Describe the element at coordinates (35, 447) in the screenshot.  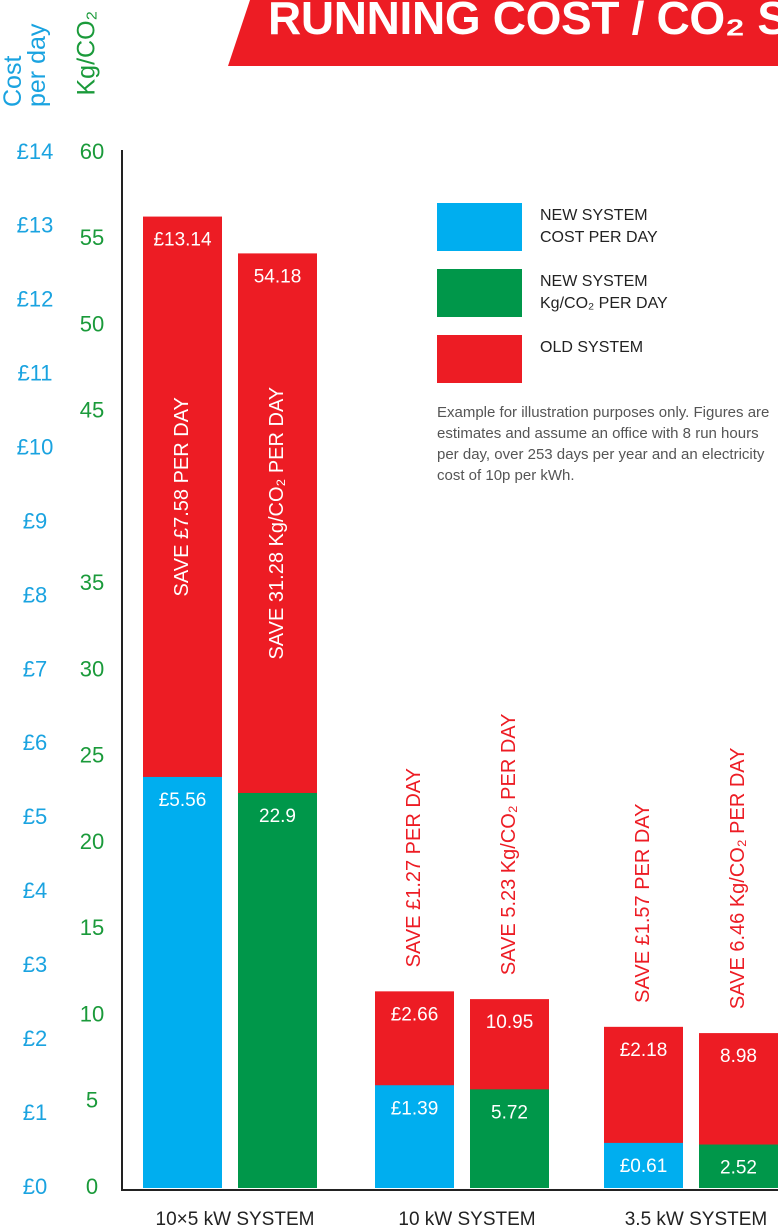
I see `y-tick-label: £10` at that location.